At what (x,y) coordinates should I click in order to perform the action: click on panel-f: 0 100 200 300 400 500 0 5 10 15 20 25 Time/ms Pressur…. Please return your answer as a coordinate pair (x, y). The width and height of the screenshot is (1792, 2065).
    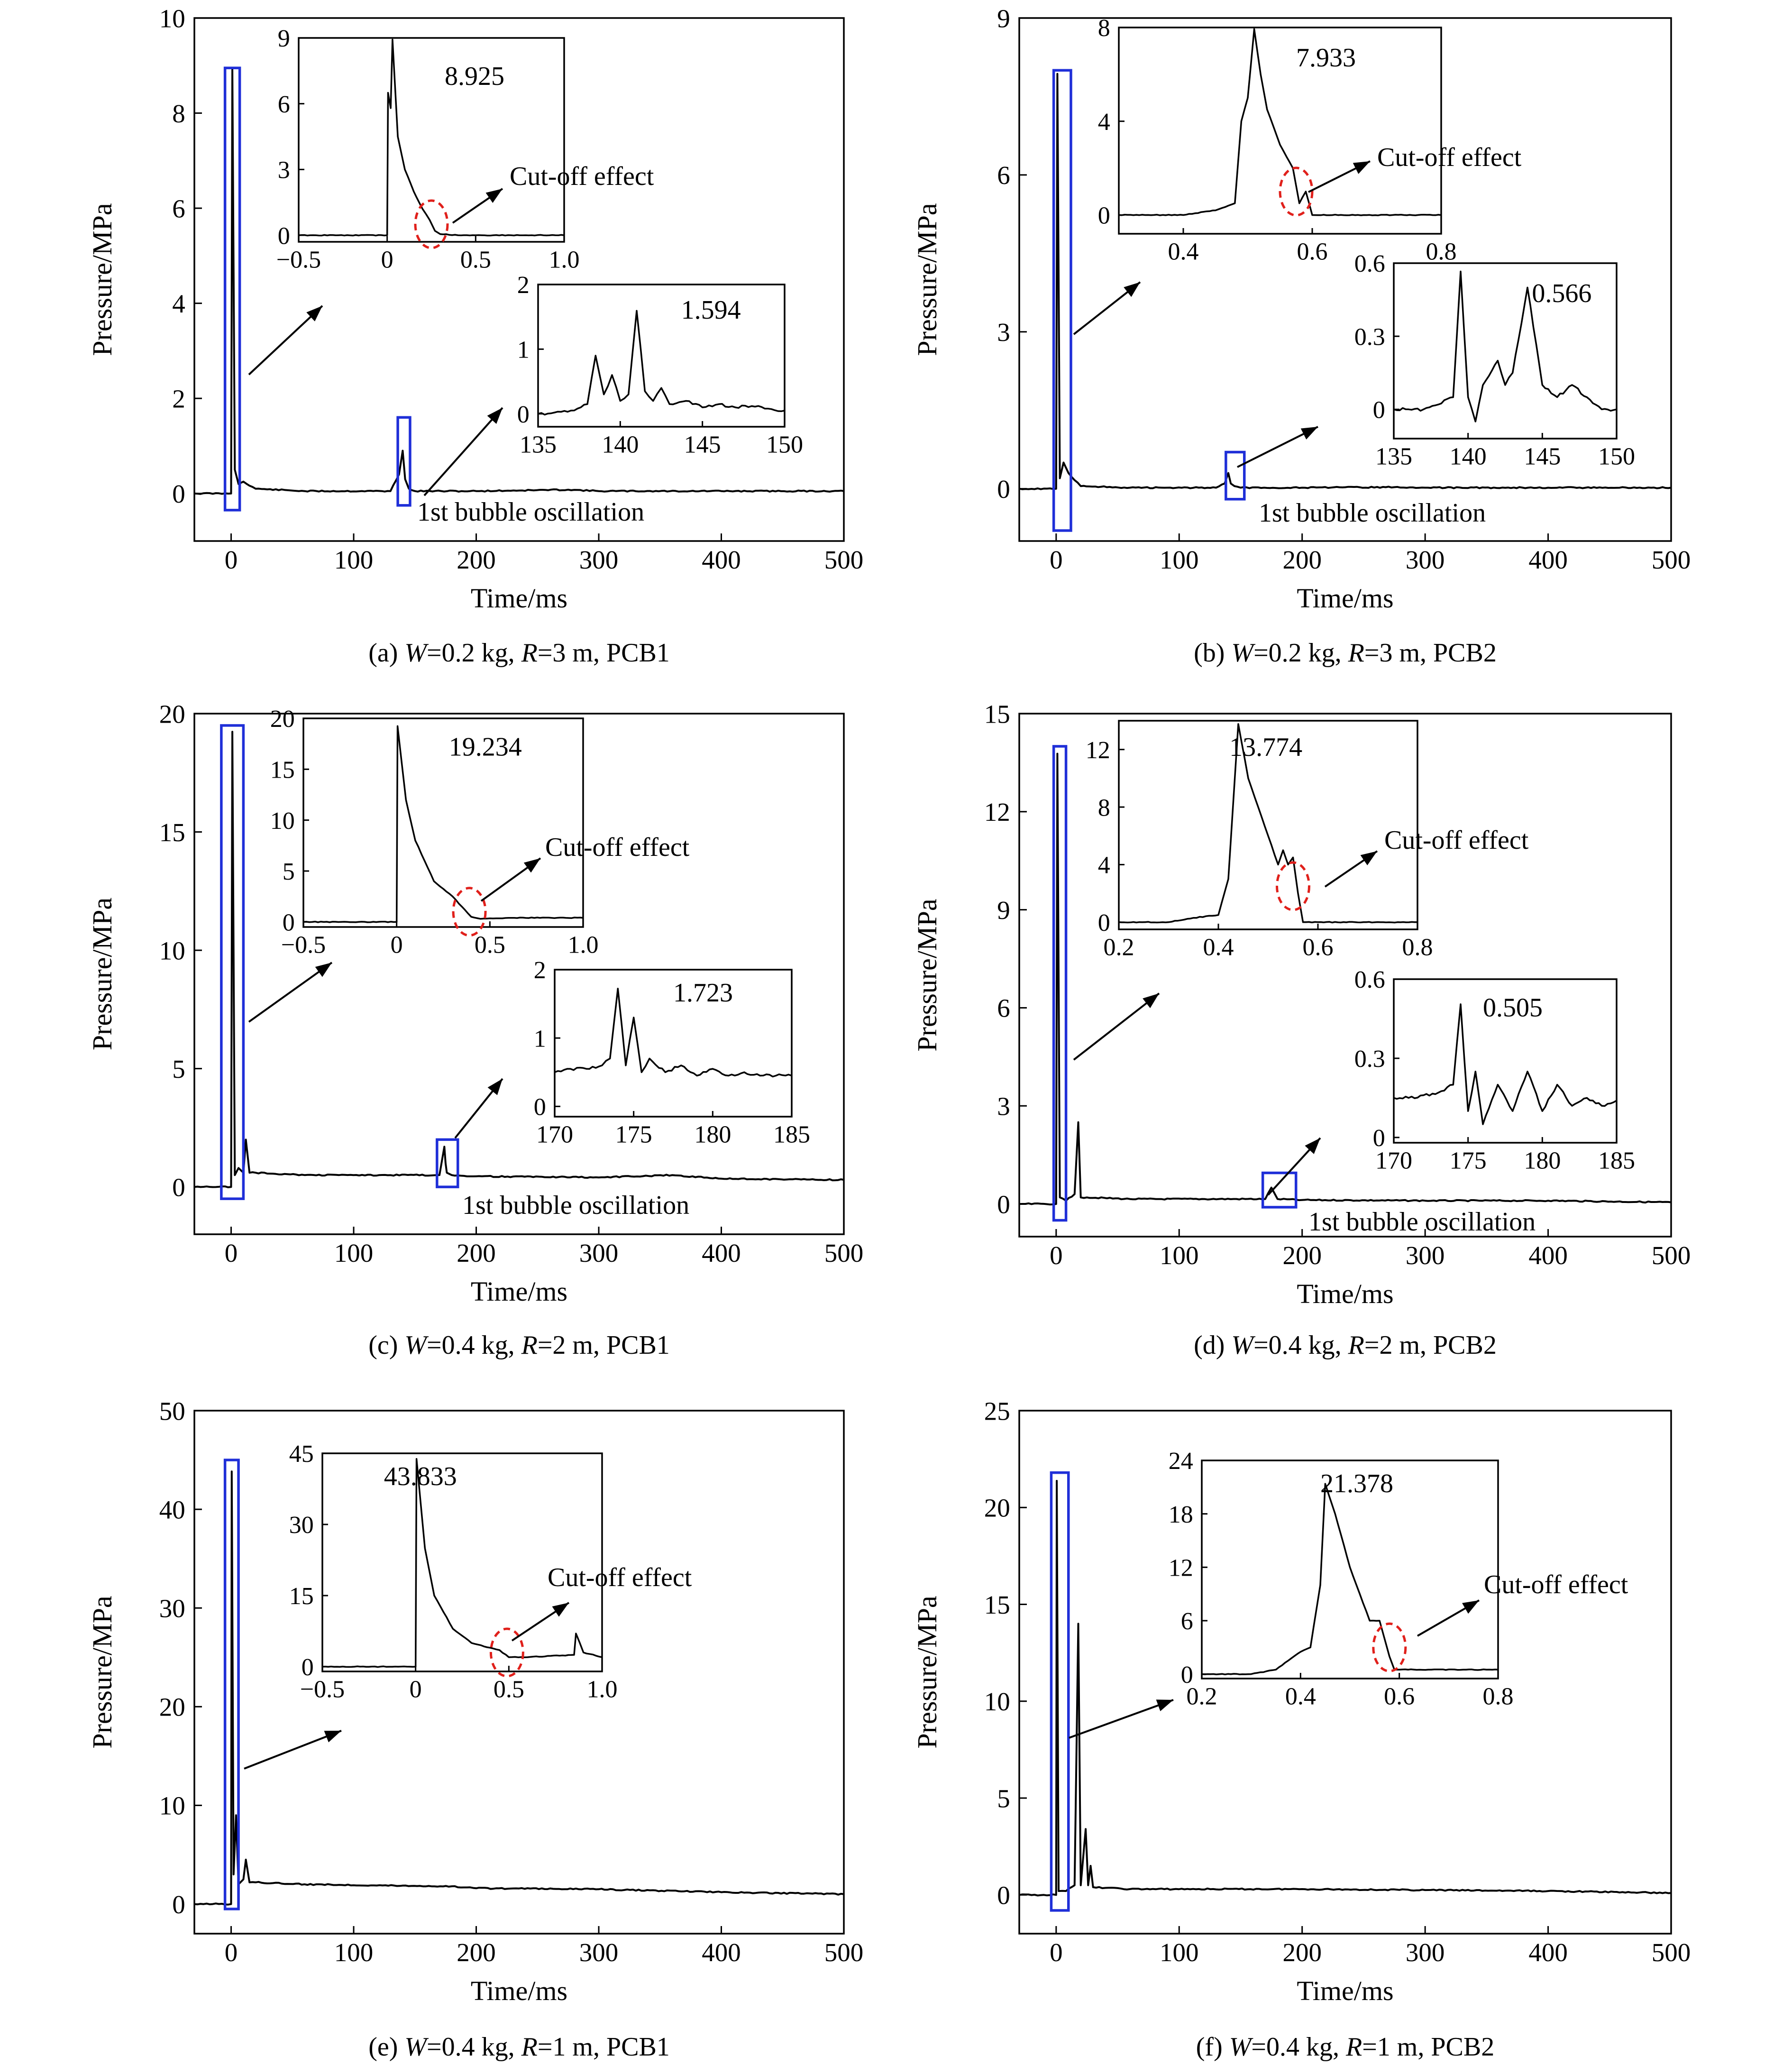
    Looking at the image, I should click on (1301, 1729).